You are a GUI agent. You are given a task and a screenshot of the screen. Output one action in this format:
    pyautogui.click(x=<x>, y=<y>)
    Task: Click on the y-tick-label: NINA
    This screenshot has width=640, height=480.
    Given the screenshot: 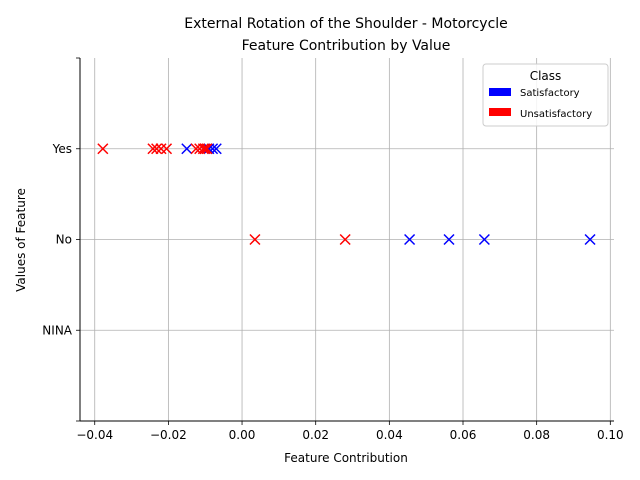 What is the action you would take?
    pyautogui.click(x=57, y=330)
    